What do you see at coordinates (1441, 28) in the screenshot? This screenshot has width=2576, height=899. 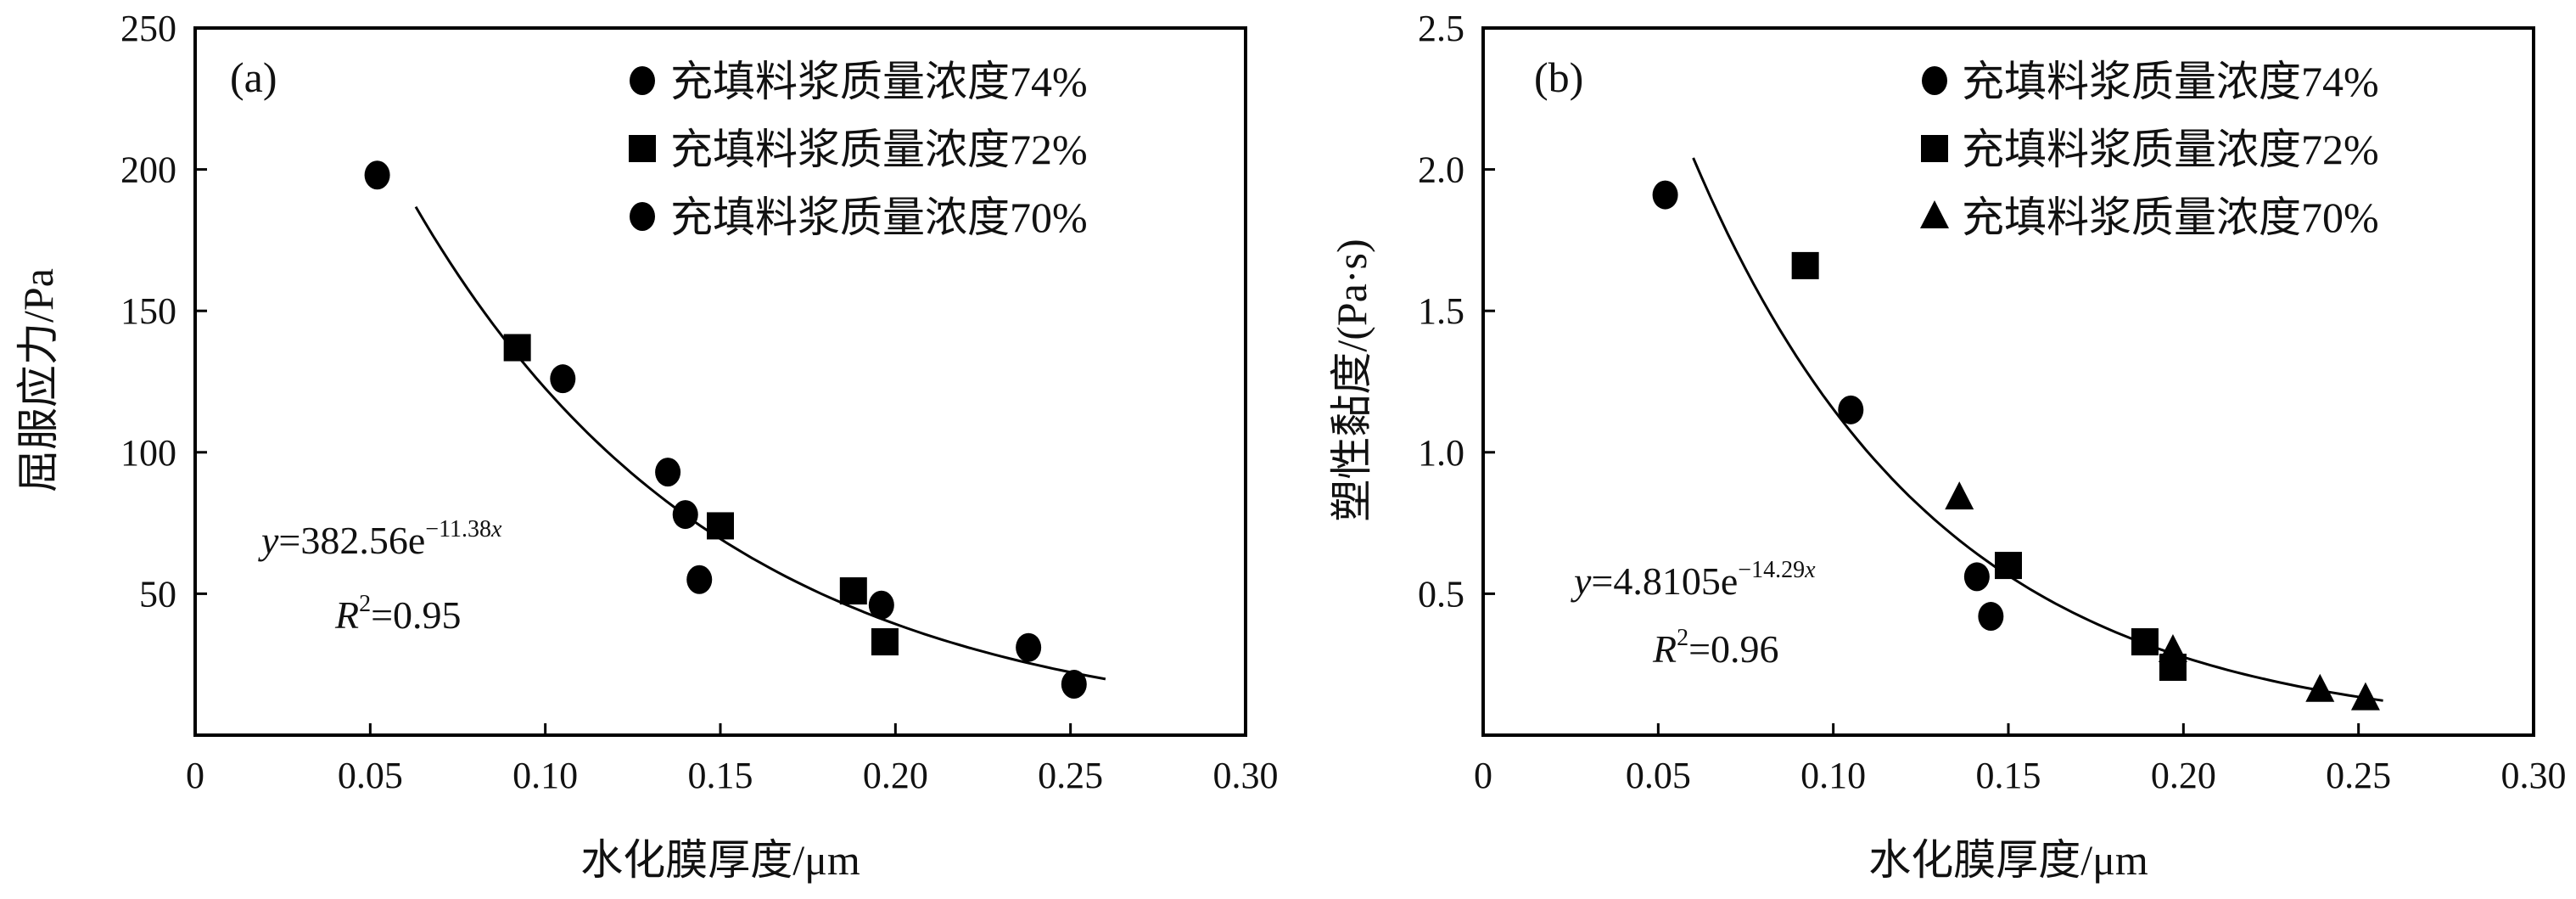 I see `y-tick-label: 2.5` at bounding box center [1441, 28].